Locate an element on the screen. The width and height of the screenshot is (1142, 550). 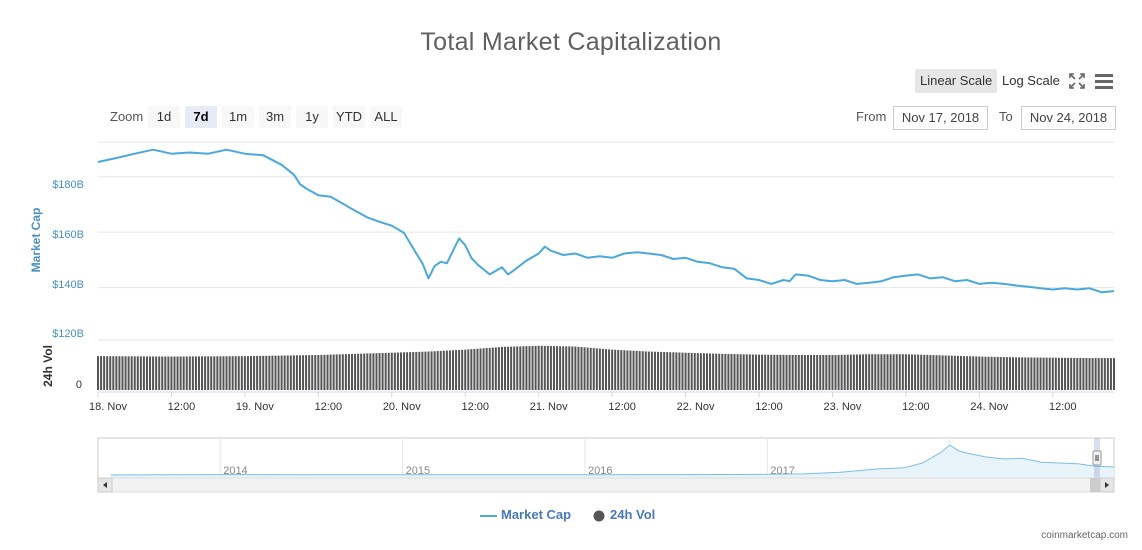
from-date-input is located at coordinates (940, 118).